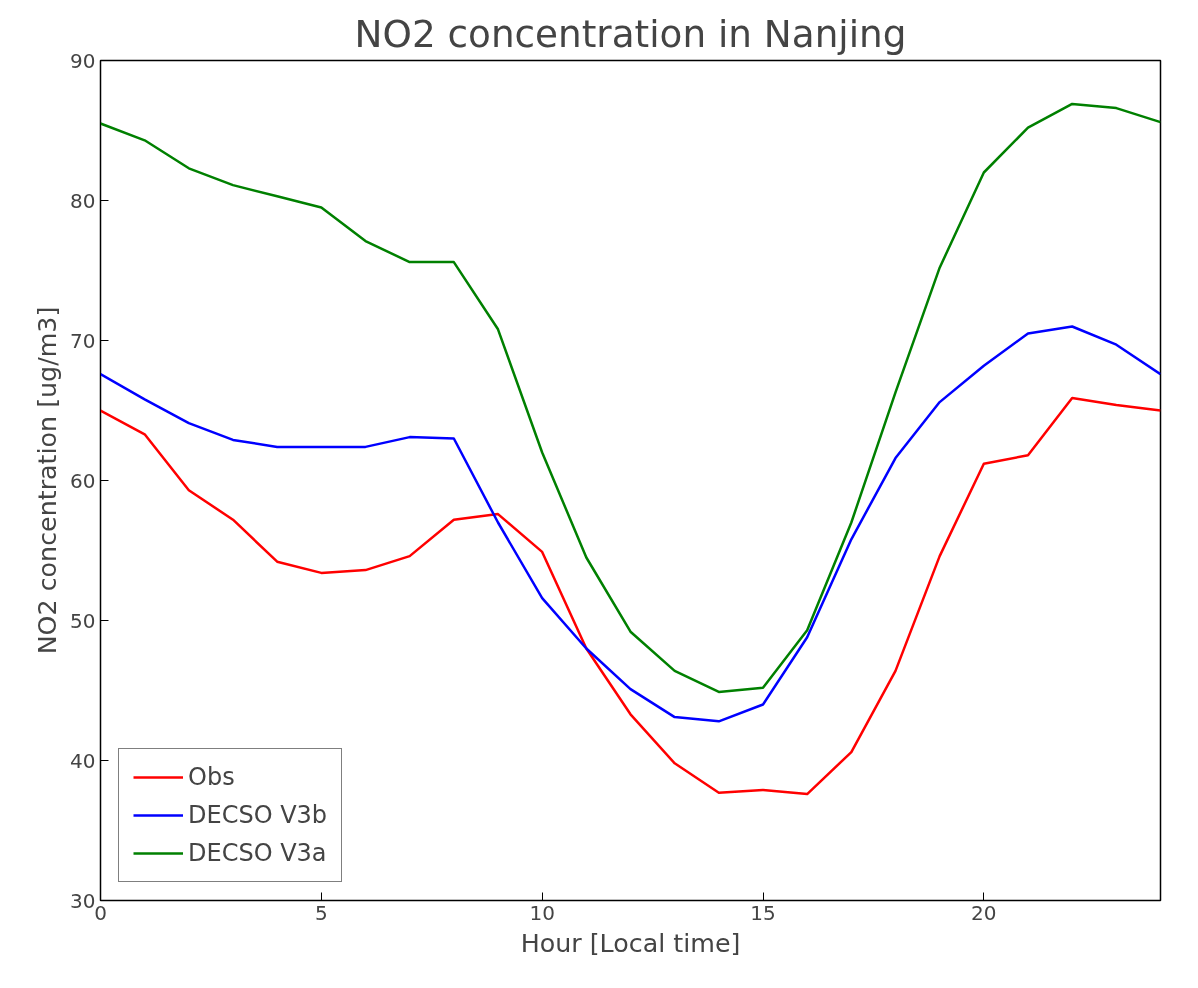  Describe the element at coordinates (83, 200) in the screenshot. I see `y-tick-label: 80` at that location.